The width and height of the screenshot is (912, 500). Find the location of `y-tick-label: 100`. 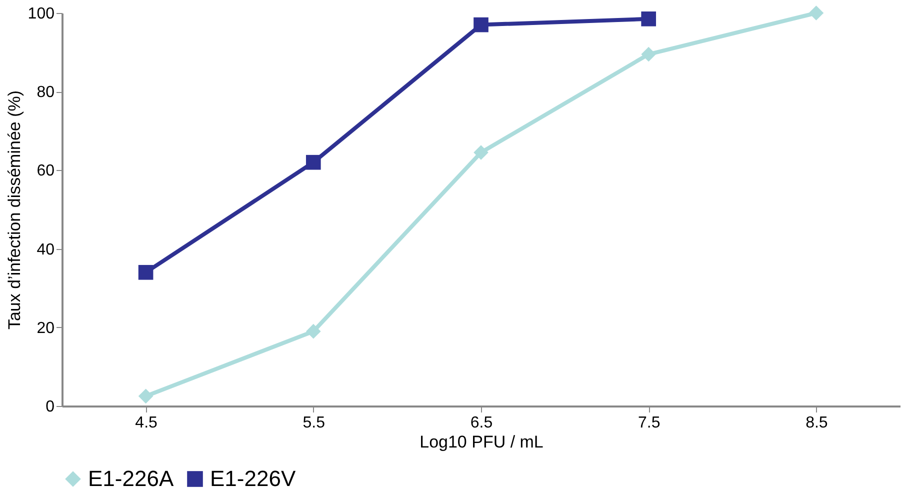

y-tick-label: 100 is located at coordinates (41, 14).